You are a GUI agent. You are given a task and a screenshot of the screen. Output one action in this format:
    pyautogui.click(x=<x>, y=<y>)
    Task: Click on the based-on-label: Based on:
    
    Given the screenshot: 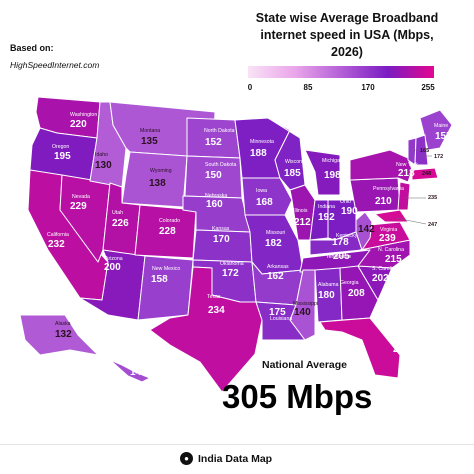 What is the action you would take?
    pyautogui.click(x=32, y=48)
    